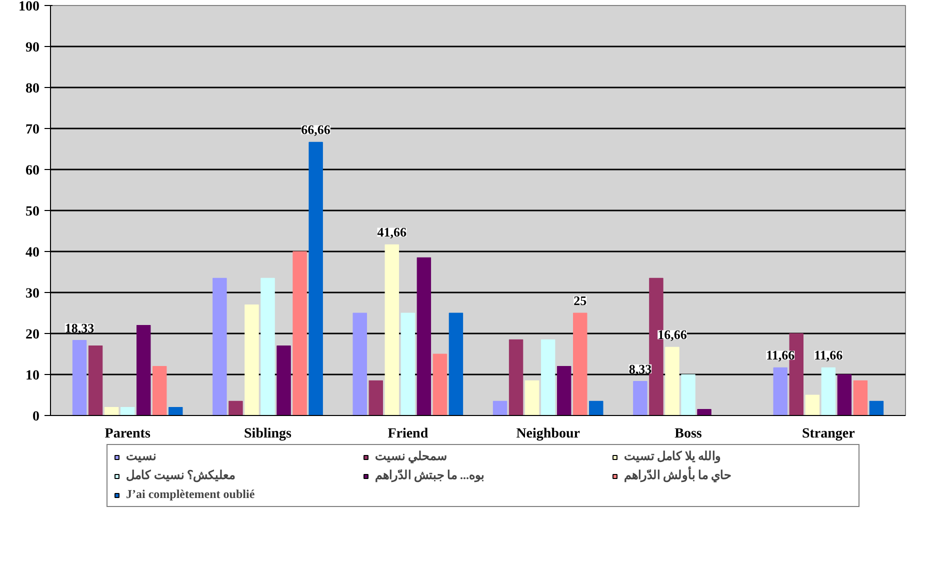  Describe the element at coordinates (548, 434) in the screenshot. I see `x-tick-label: Neighbour` at that location.